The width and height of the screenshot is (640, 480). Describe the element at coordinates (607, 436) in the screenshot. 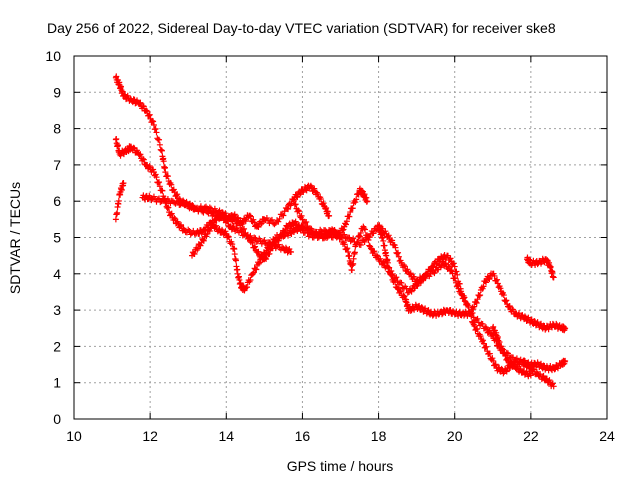

I see `x-tick-label: 24` at that location.